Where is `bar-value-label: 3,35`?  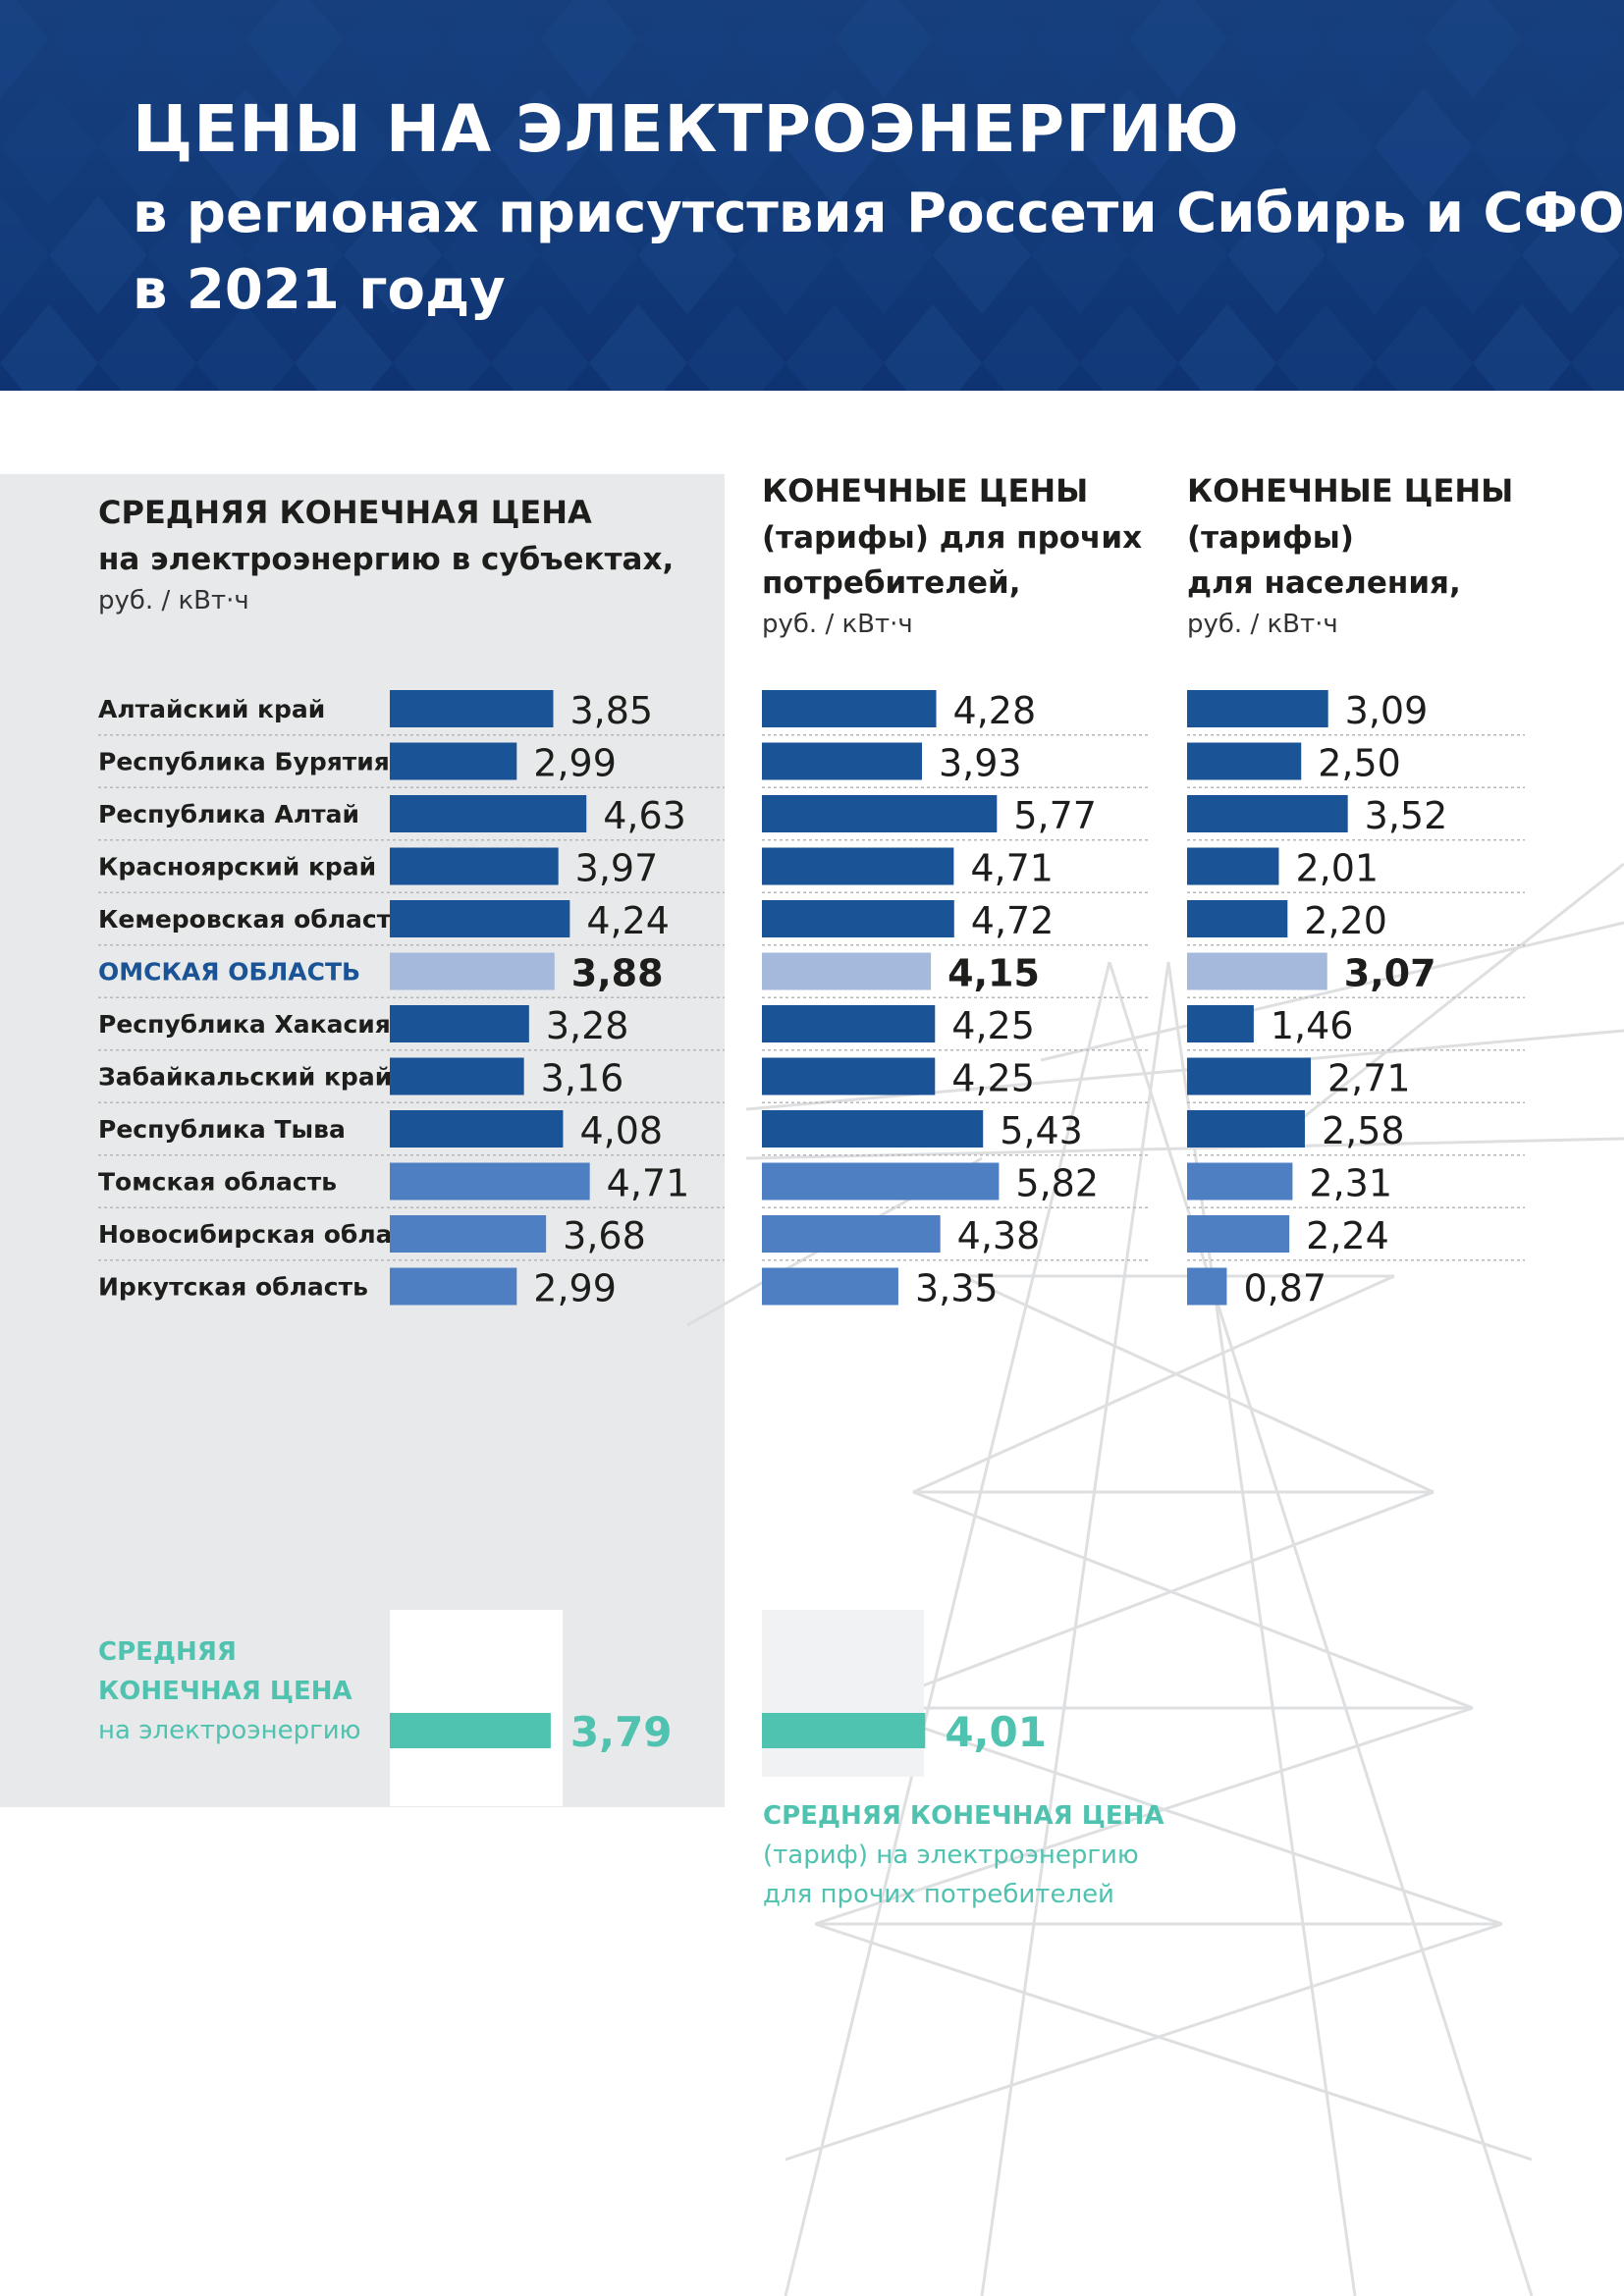
bar-value-label: 3,35 is located at coordinates (957, 1289).